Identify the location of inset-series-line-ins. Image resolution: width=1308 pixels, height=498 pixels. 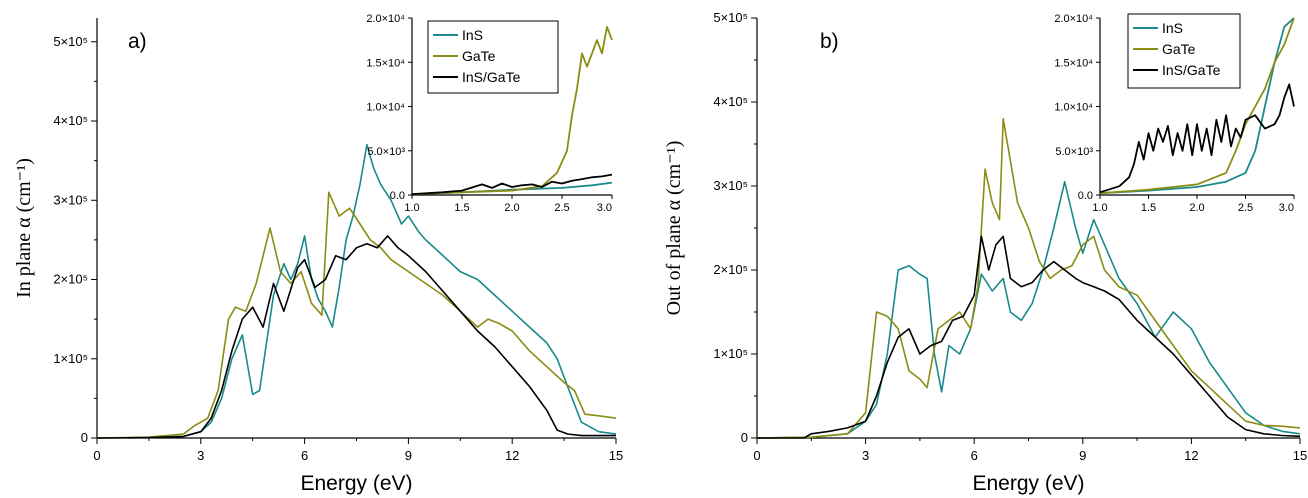
(1197, 106).